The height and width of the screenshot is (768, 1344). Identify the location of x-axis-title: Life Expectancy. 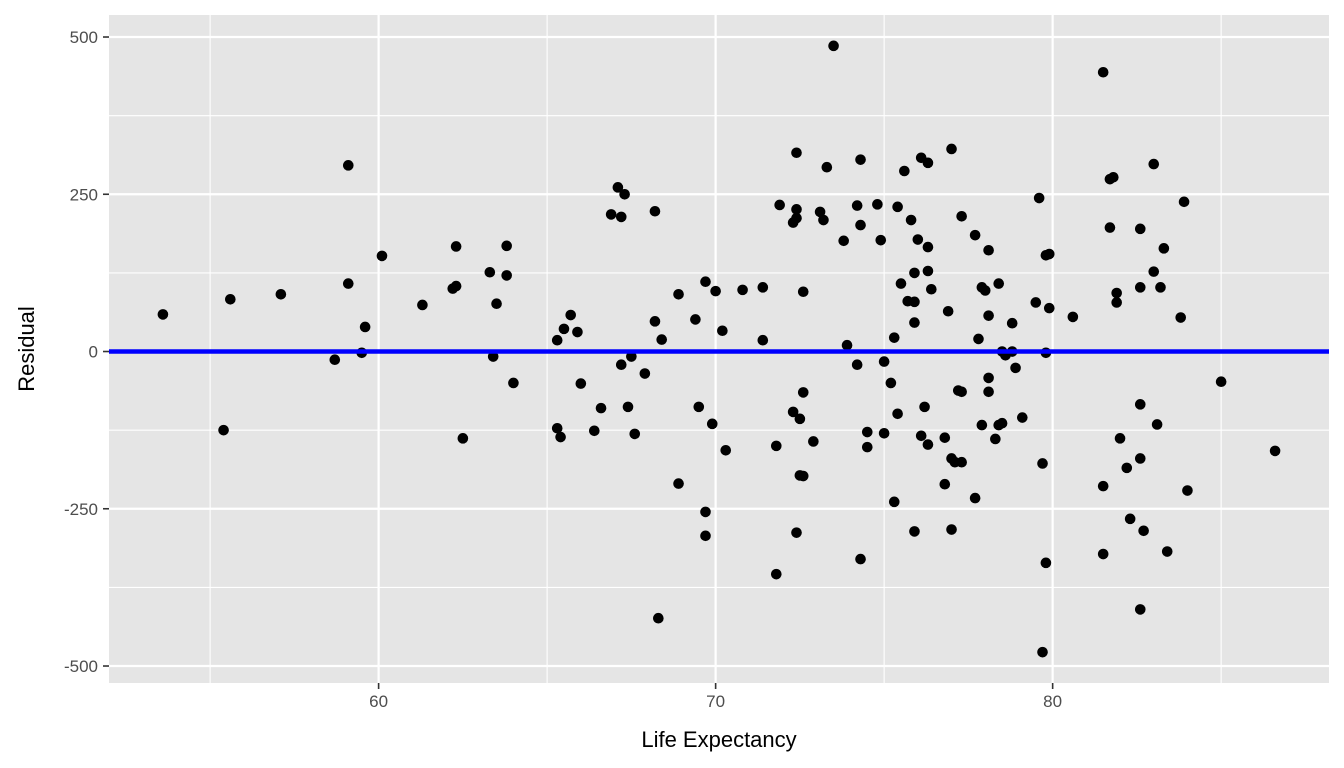
(718, 739).